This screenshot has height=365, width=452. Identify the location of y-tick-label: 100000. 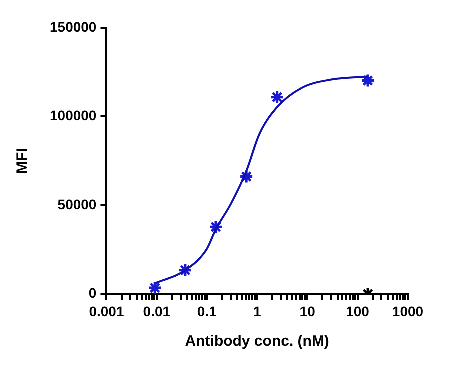
(73, 116).